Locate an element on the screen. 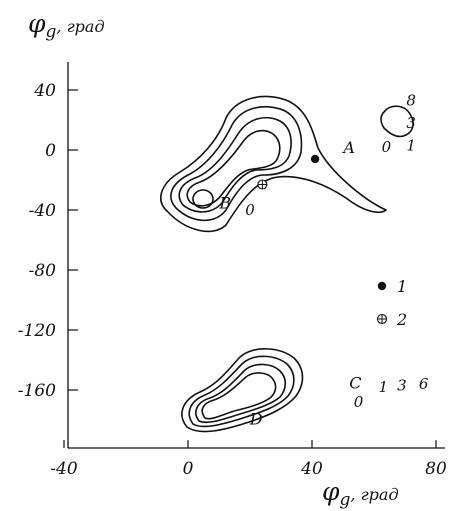  y-tick-label: 40 is located at coordinates (44, 91).